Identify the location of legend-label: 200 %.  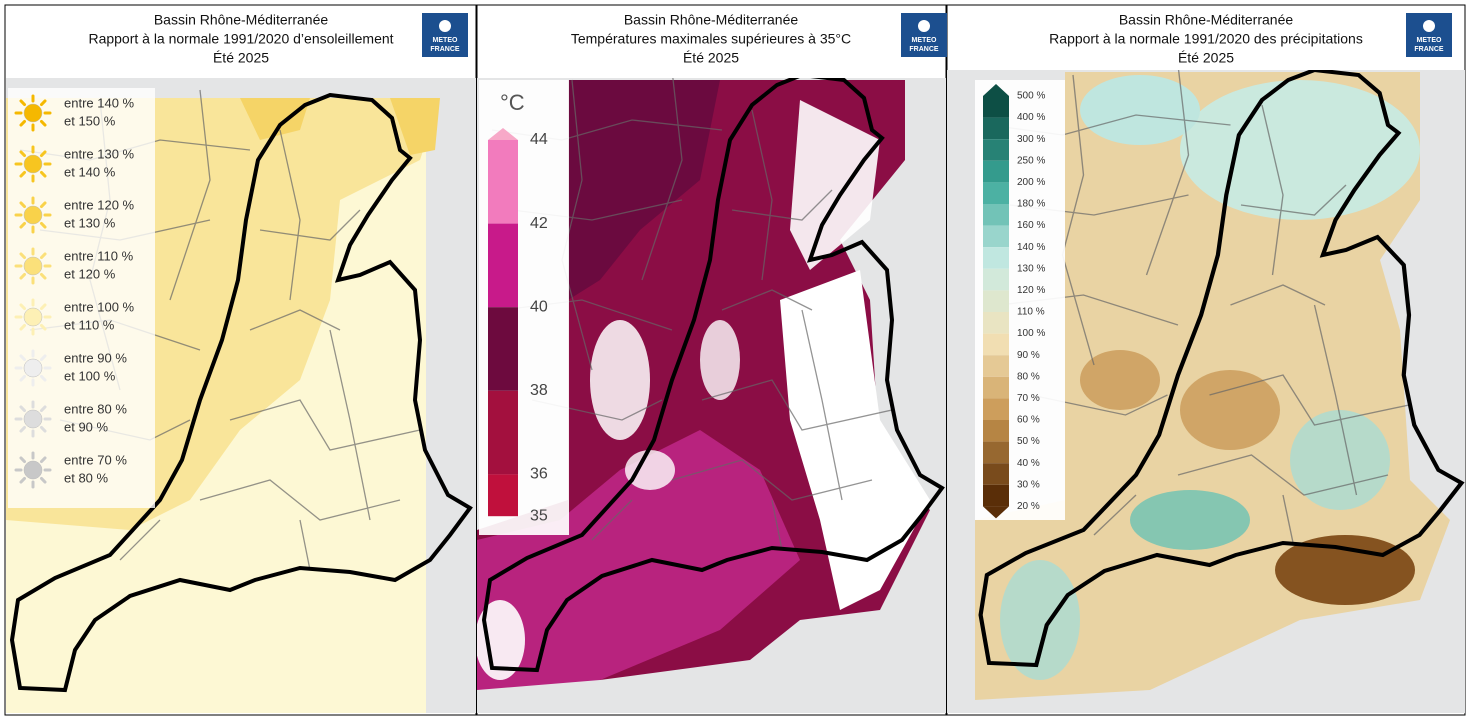
(1031, 182).